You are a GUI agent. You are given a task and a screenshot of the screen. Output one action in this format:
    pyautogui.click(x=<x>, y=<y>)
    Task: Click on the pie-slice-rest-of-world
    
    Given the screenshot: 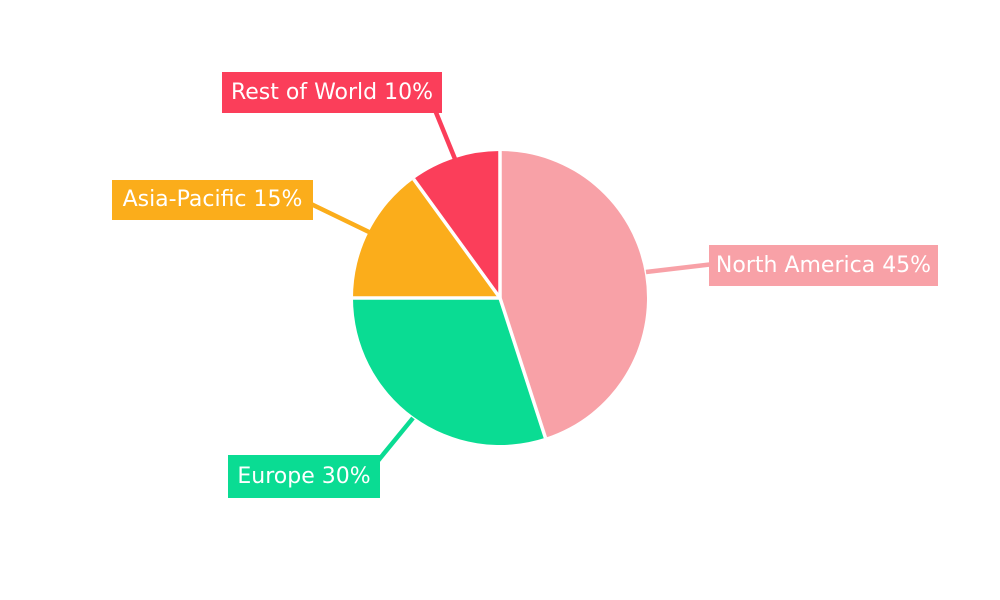 What is the action you would take?
    pyautogui.click(x=456, y=224)
    